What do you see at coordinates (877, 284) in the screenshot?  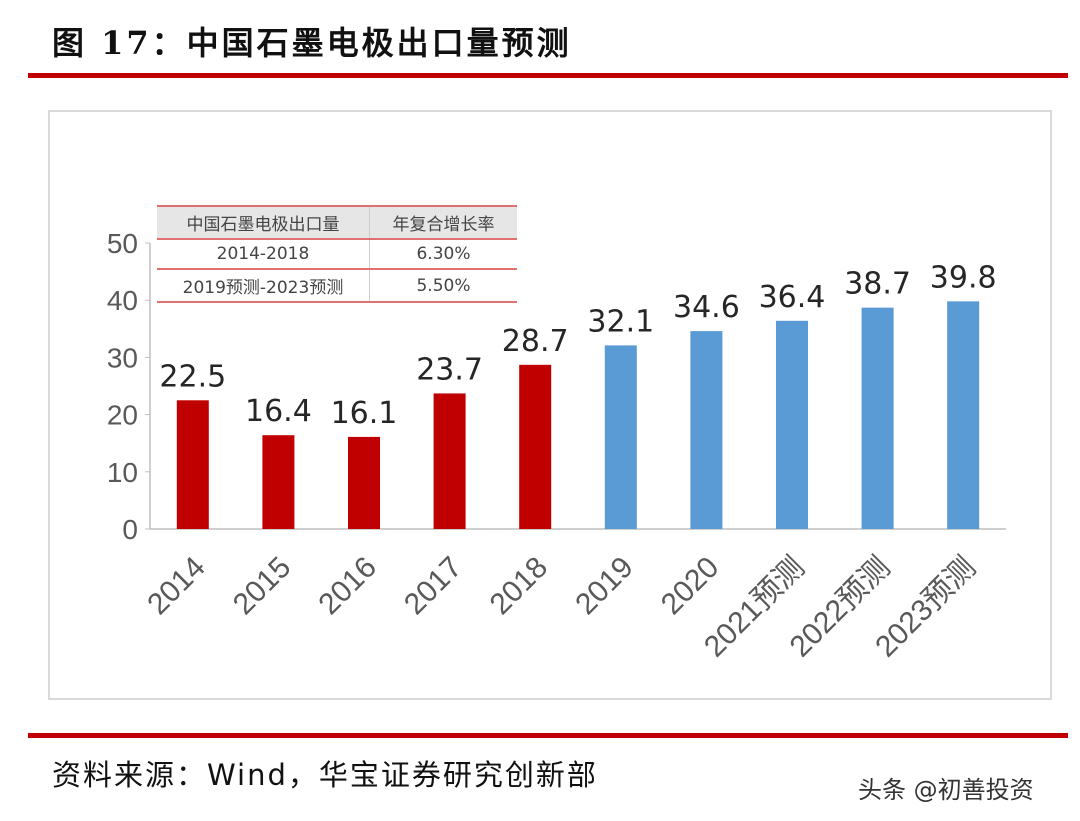 I see `data-label: 38.7` at bounding box center [877, 284].